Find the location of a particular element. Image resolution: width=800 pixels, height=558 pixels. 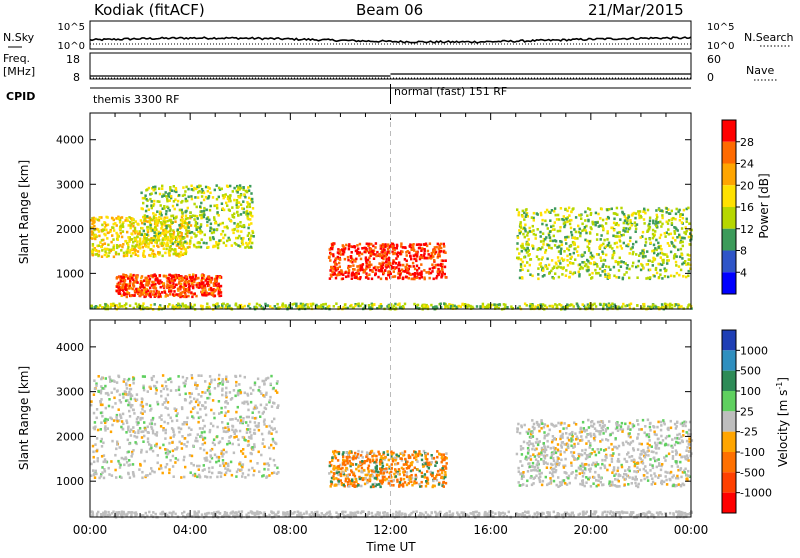

colorbar-tick-label: 8 is located at coordinates (743, 251).